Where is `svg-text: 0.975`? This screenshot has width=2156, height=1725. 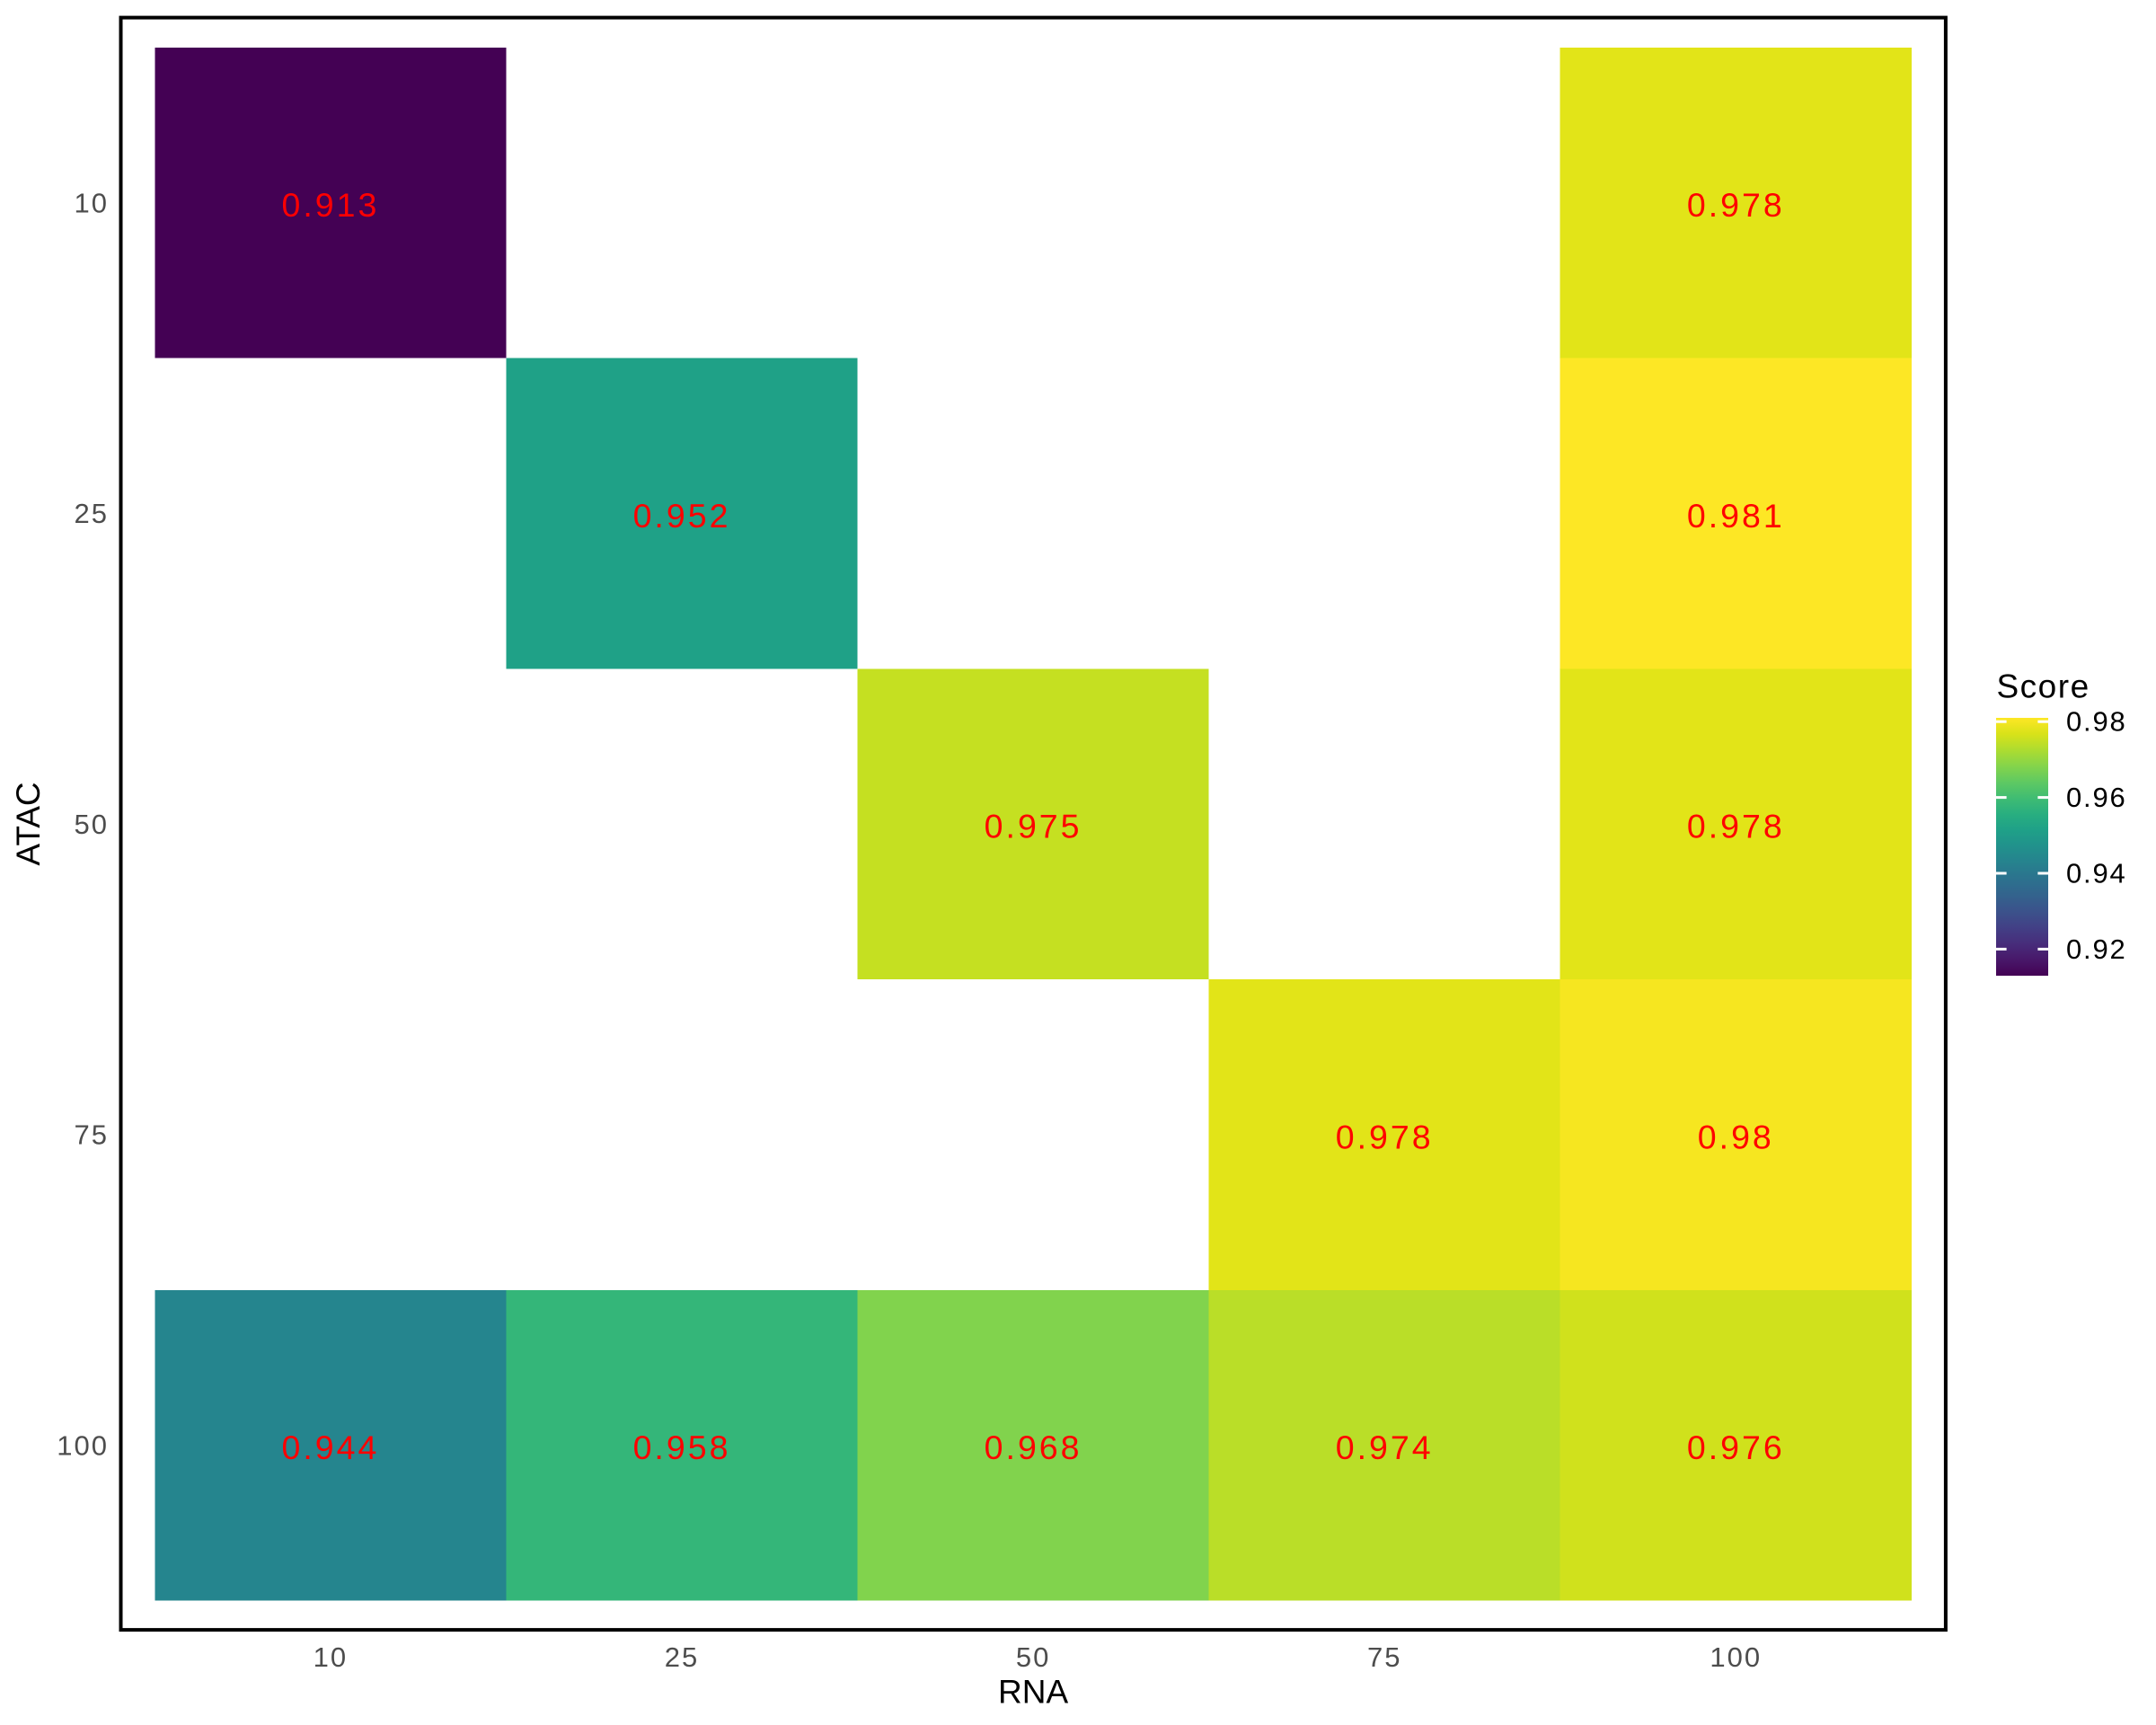 svg-text: 0.975 is located at coordinates (1033, 826).